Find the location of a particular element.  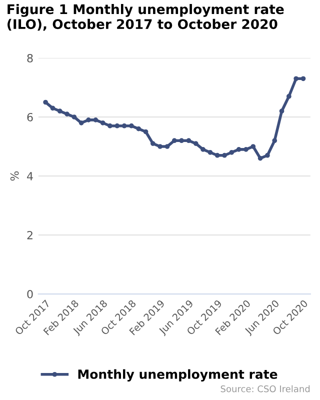

y-tick-label: 6 is located at coordinates (30, 117).